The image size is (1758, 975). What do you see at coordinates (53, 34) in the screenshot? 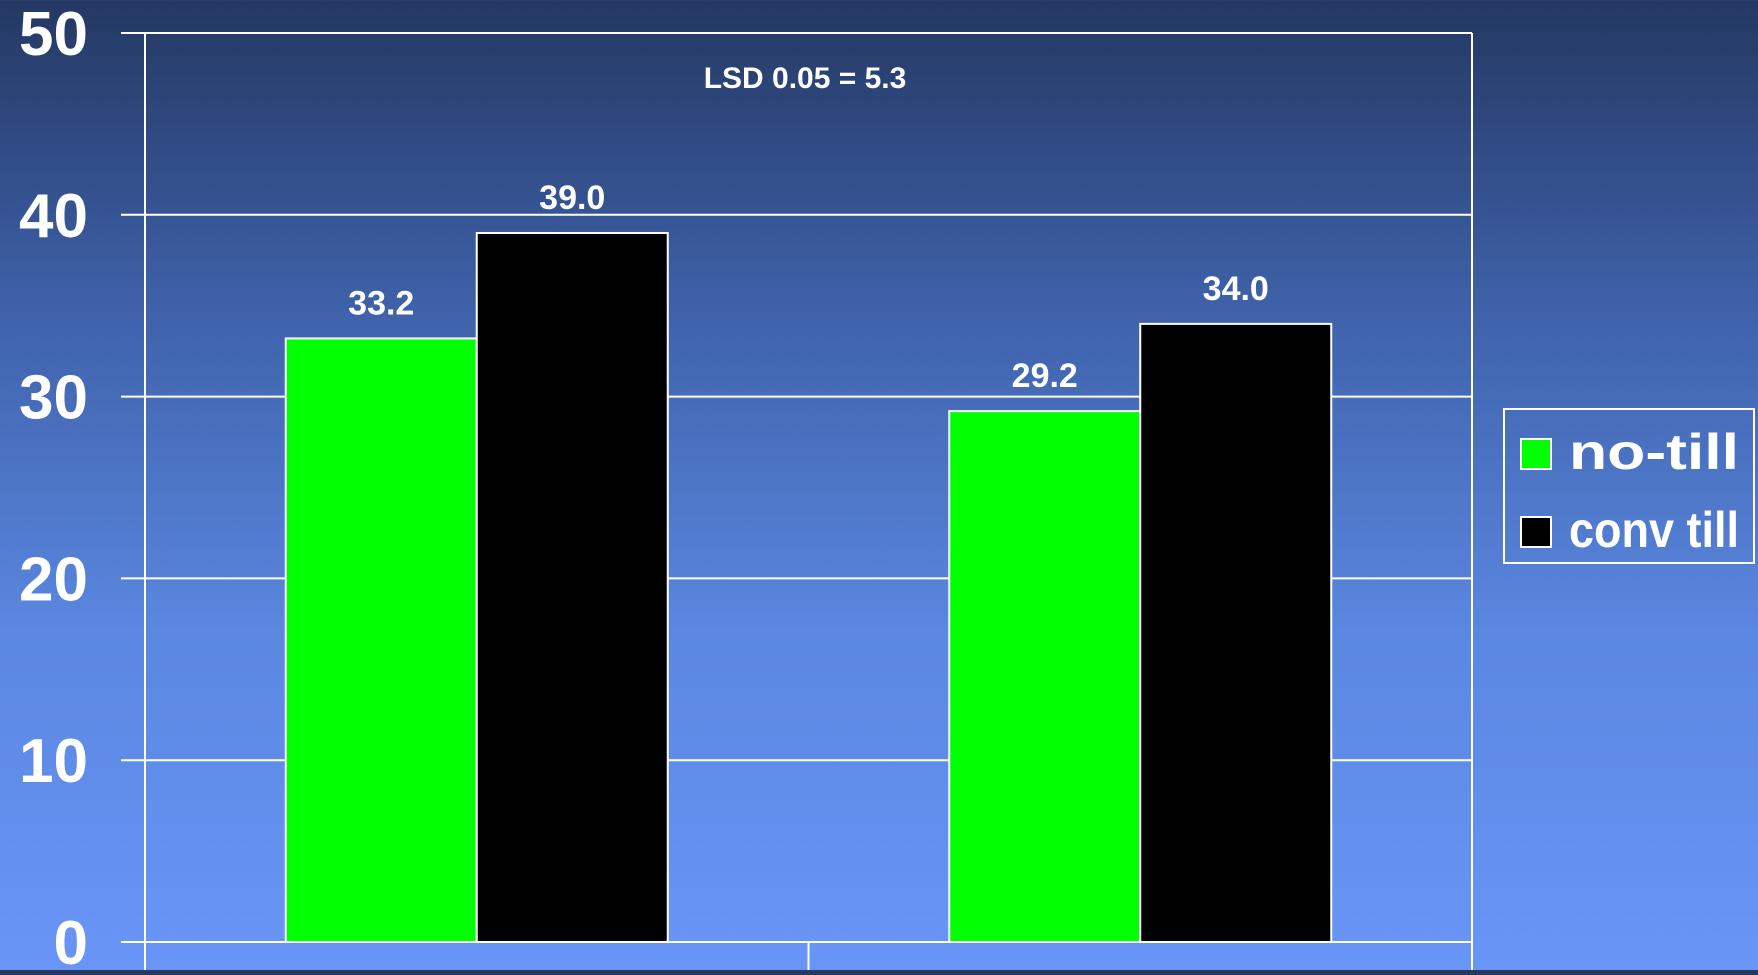
I see `y-tick-label-50: 50` at bounding box center [53, 34].